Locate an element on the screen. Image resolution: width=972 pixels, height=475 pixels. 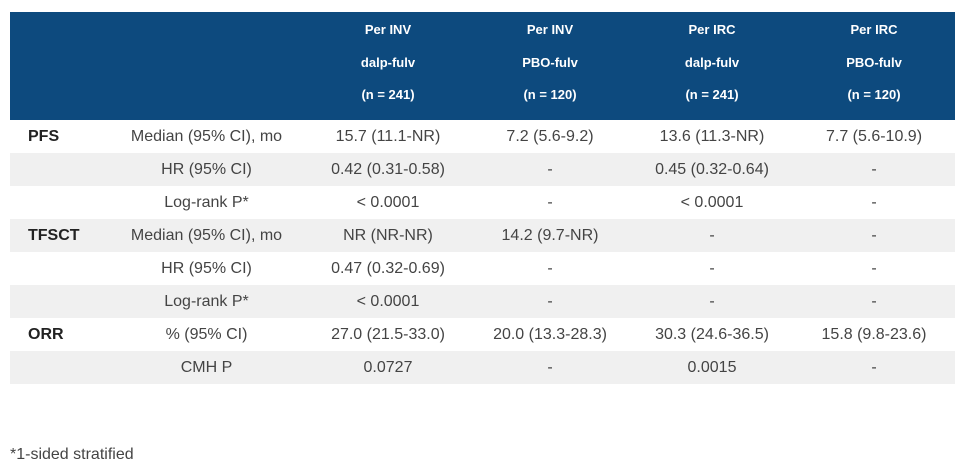
cell-value: NR (NR-NR) is located at coordinates (388, 235).